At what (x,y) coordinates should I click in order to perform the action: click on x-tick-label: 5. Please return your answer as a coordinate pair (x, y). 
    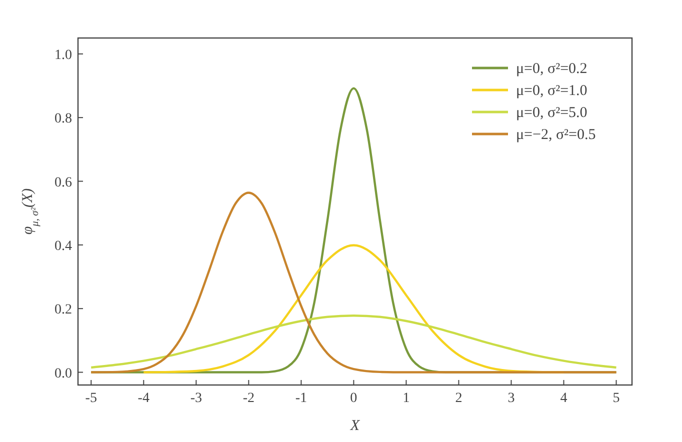
    Looking at the image, I should click on (616, 398).